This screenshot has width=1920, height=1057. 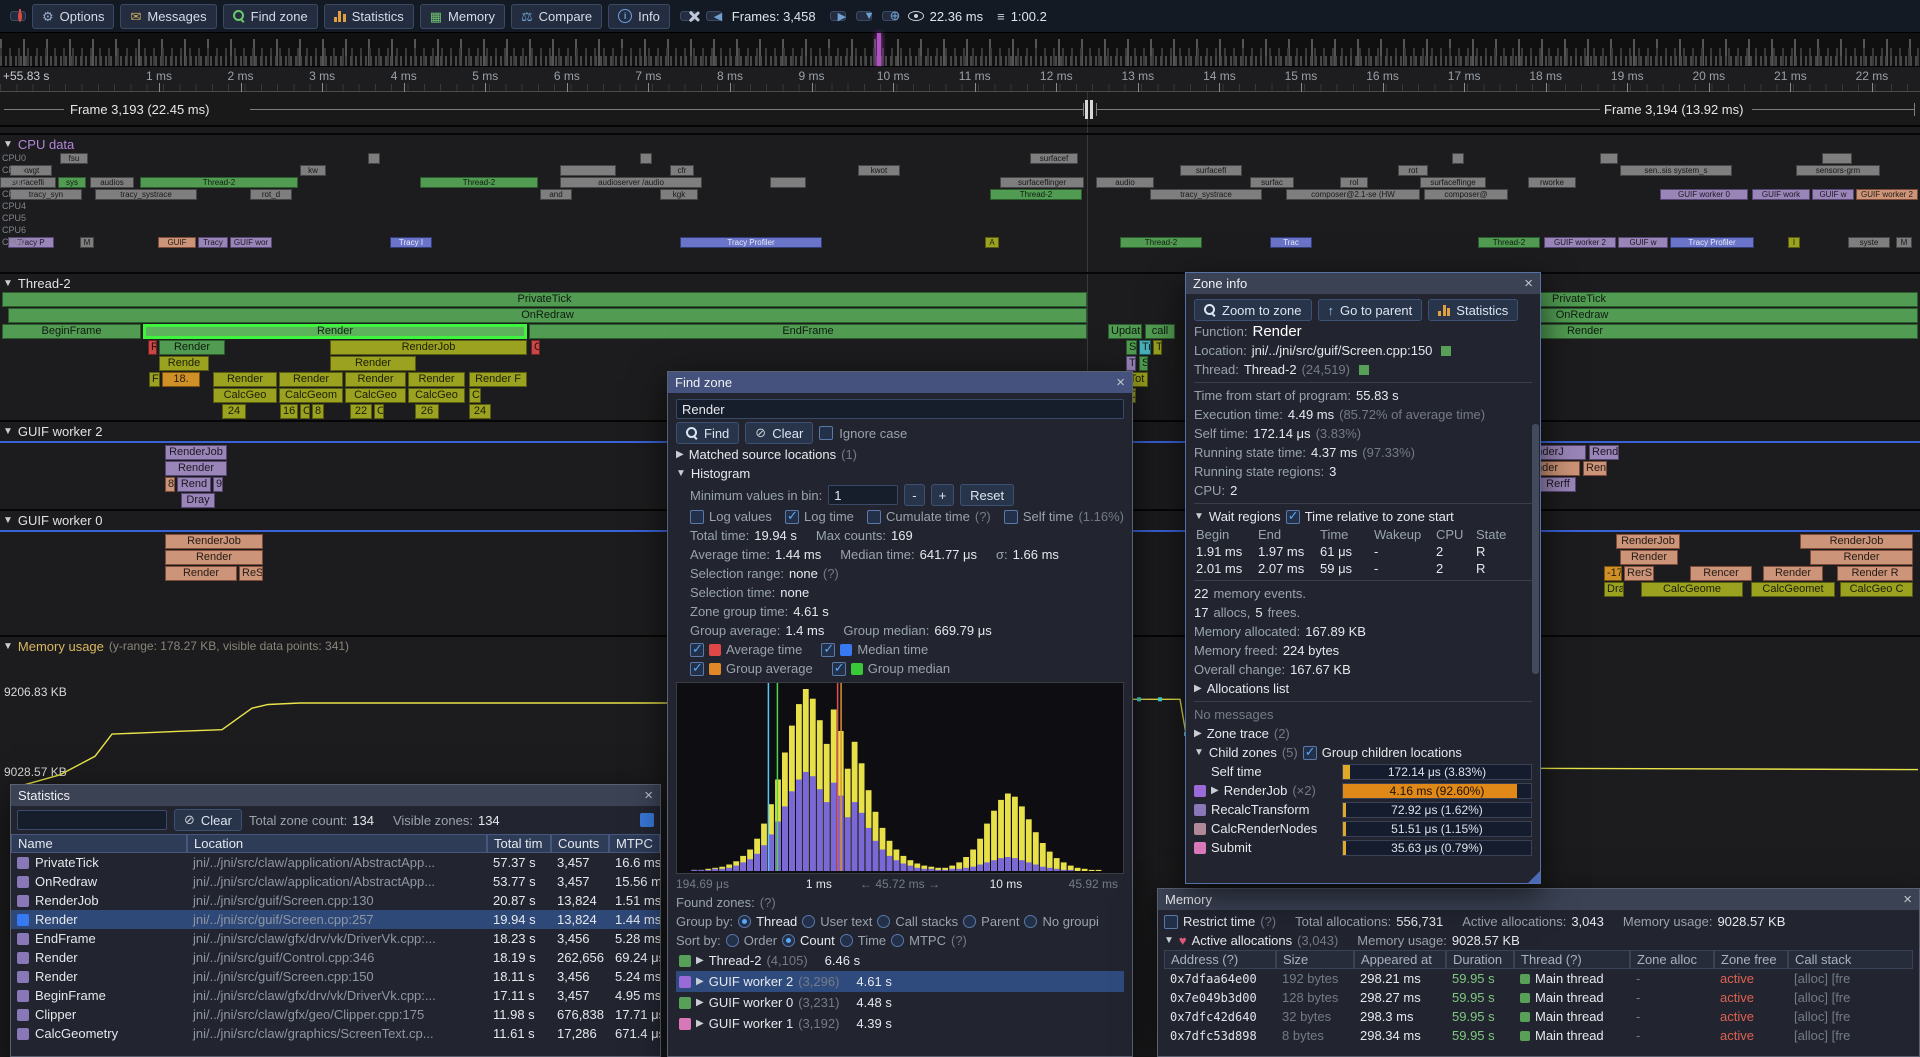 I want to click on cpu-zone: composer@2.1-se (HW, so click(x=1353, y=194).